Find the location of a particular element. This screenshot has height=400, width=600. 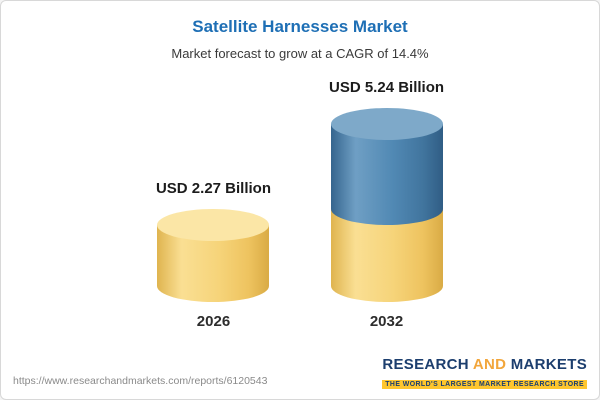

cylinder-2032 is located at coordinates (386, 205).